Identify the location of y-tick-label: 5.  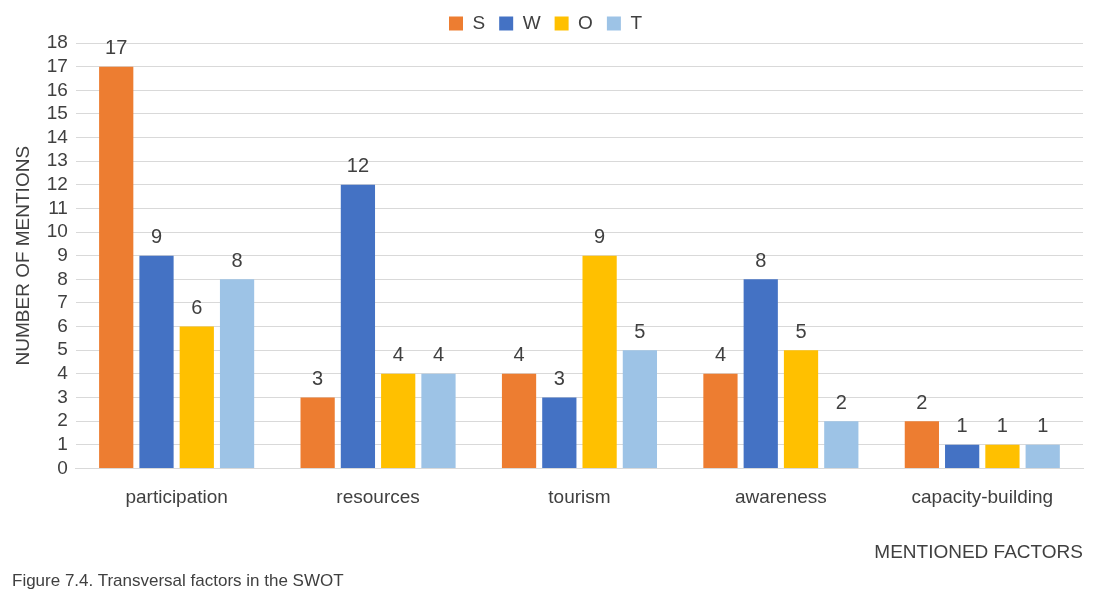
(62, 349).